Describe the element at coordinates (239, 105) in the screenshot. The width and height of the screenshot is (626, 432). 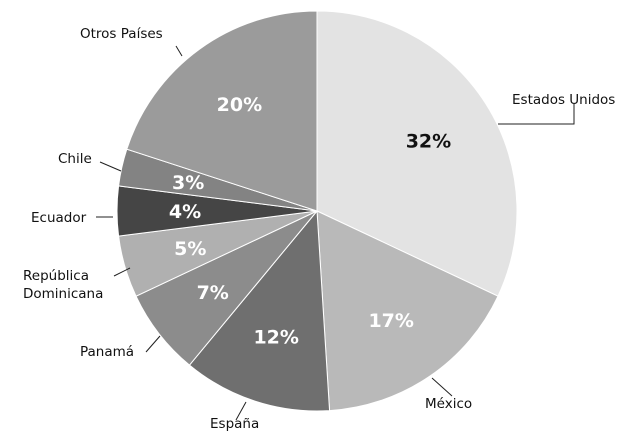
I see `pct-label-otros-paises: 20%` at that location.